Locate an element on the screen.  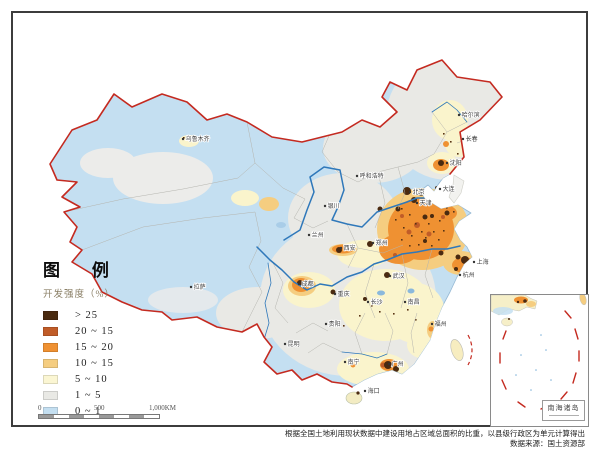
inset-map is located at coordinates (538, 351).